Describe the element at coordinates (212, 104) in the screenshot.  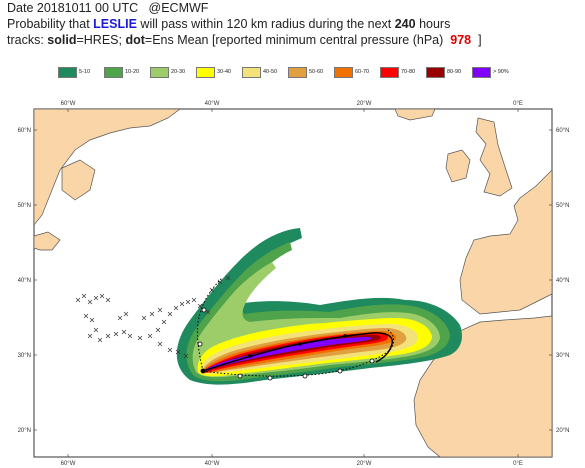
I see `top-lon-label: 40°W` at that location.